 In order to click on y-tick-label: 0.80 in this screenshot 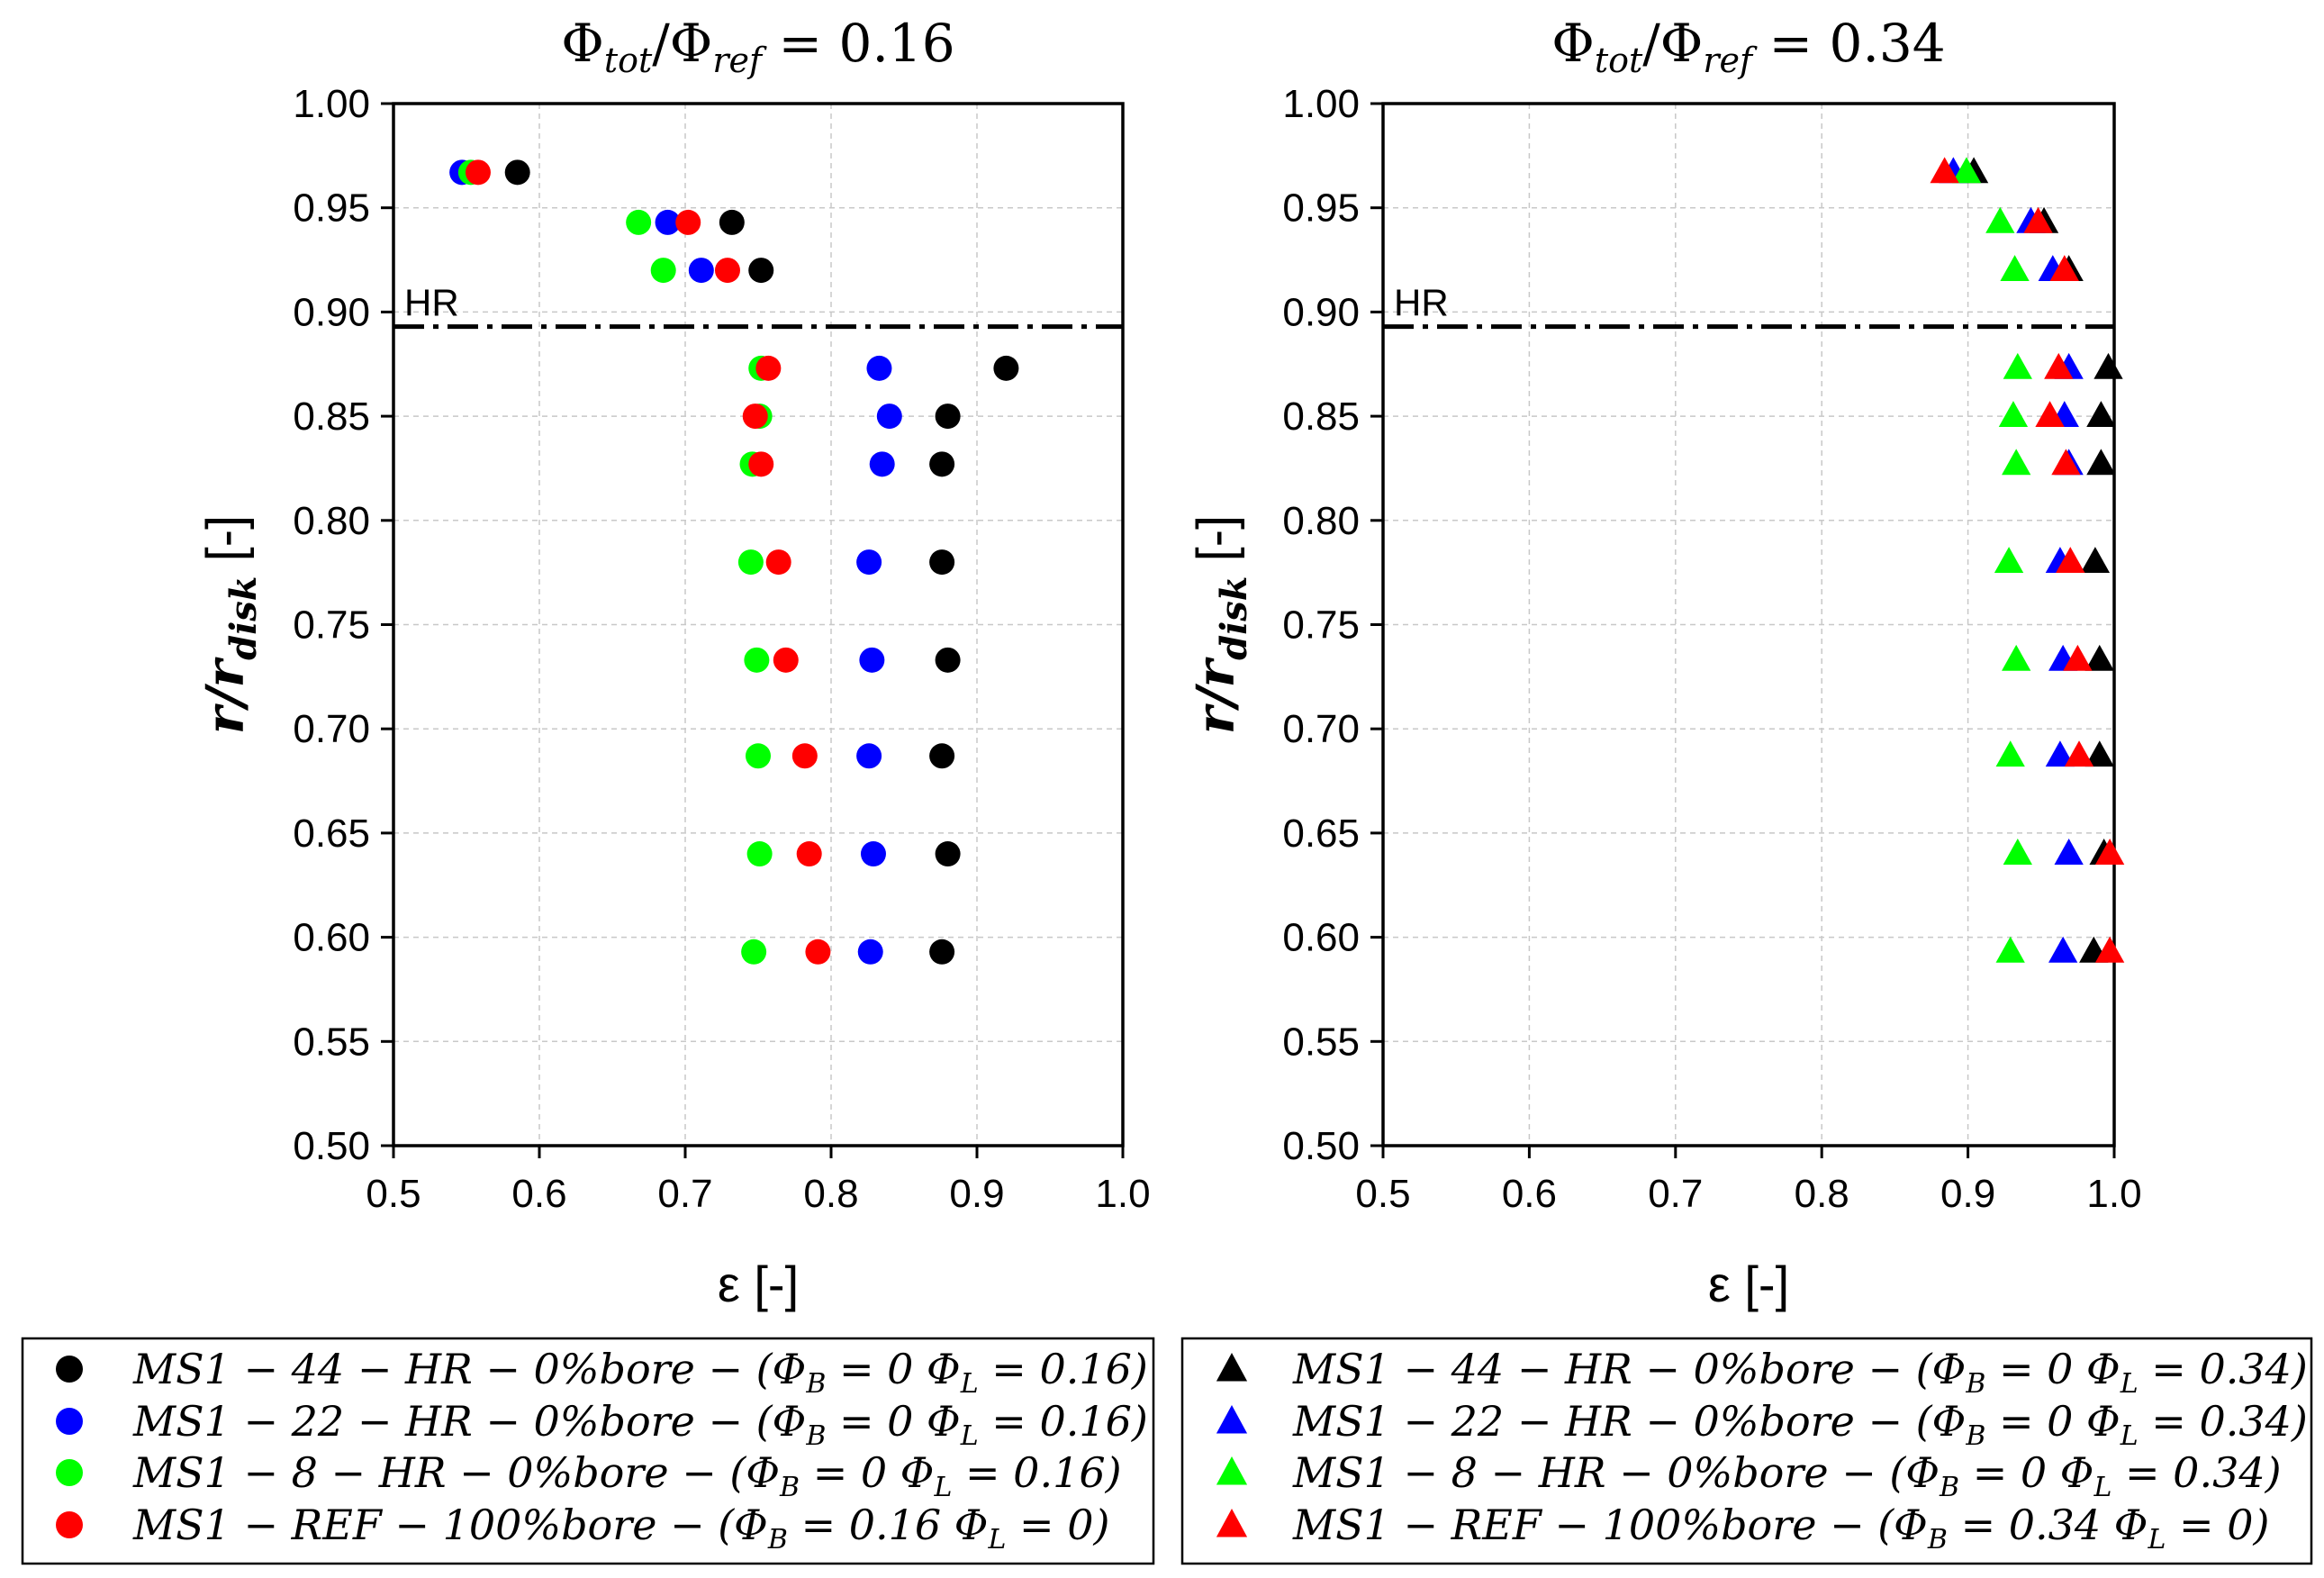, I will do `click(1321, 521)`.